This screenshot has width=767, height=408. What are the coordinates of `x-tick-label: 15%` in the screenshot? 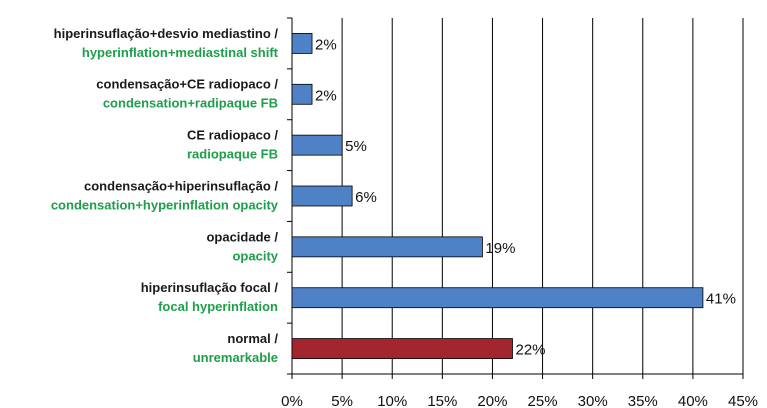 It's located at (442, 400).